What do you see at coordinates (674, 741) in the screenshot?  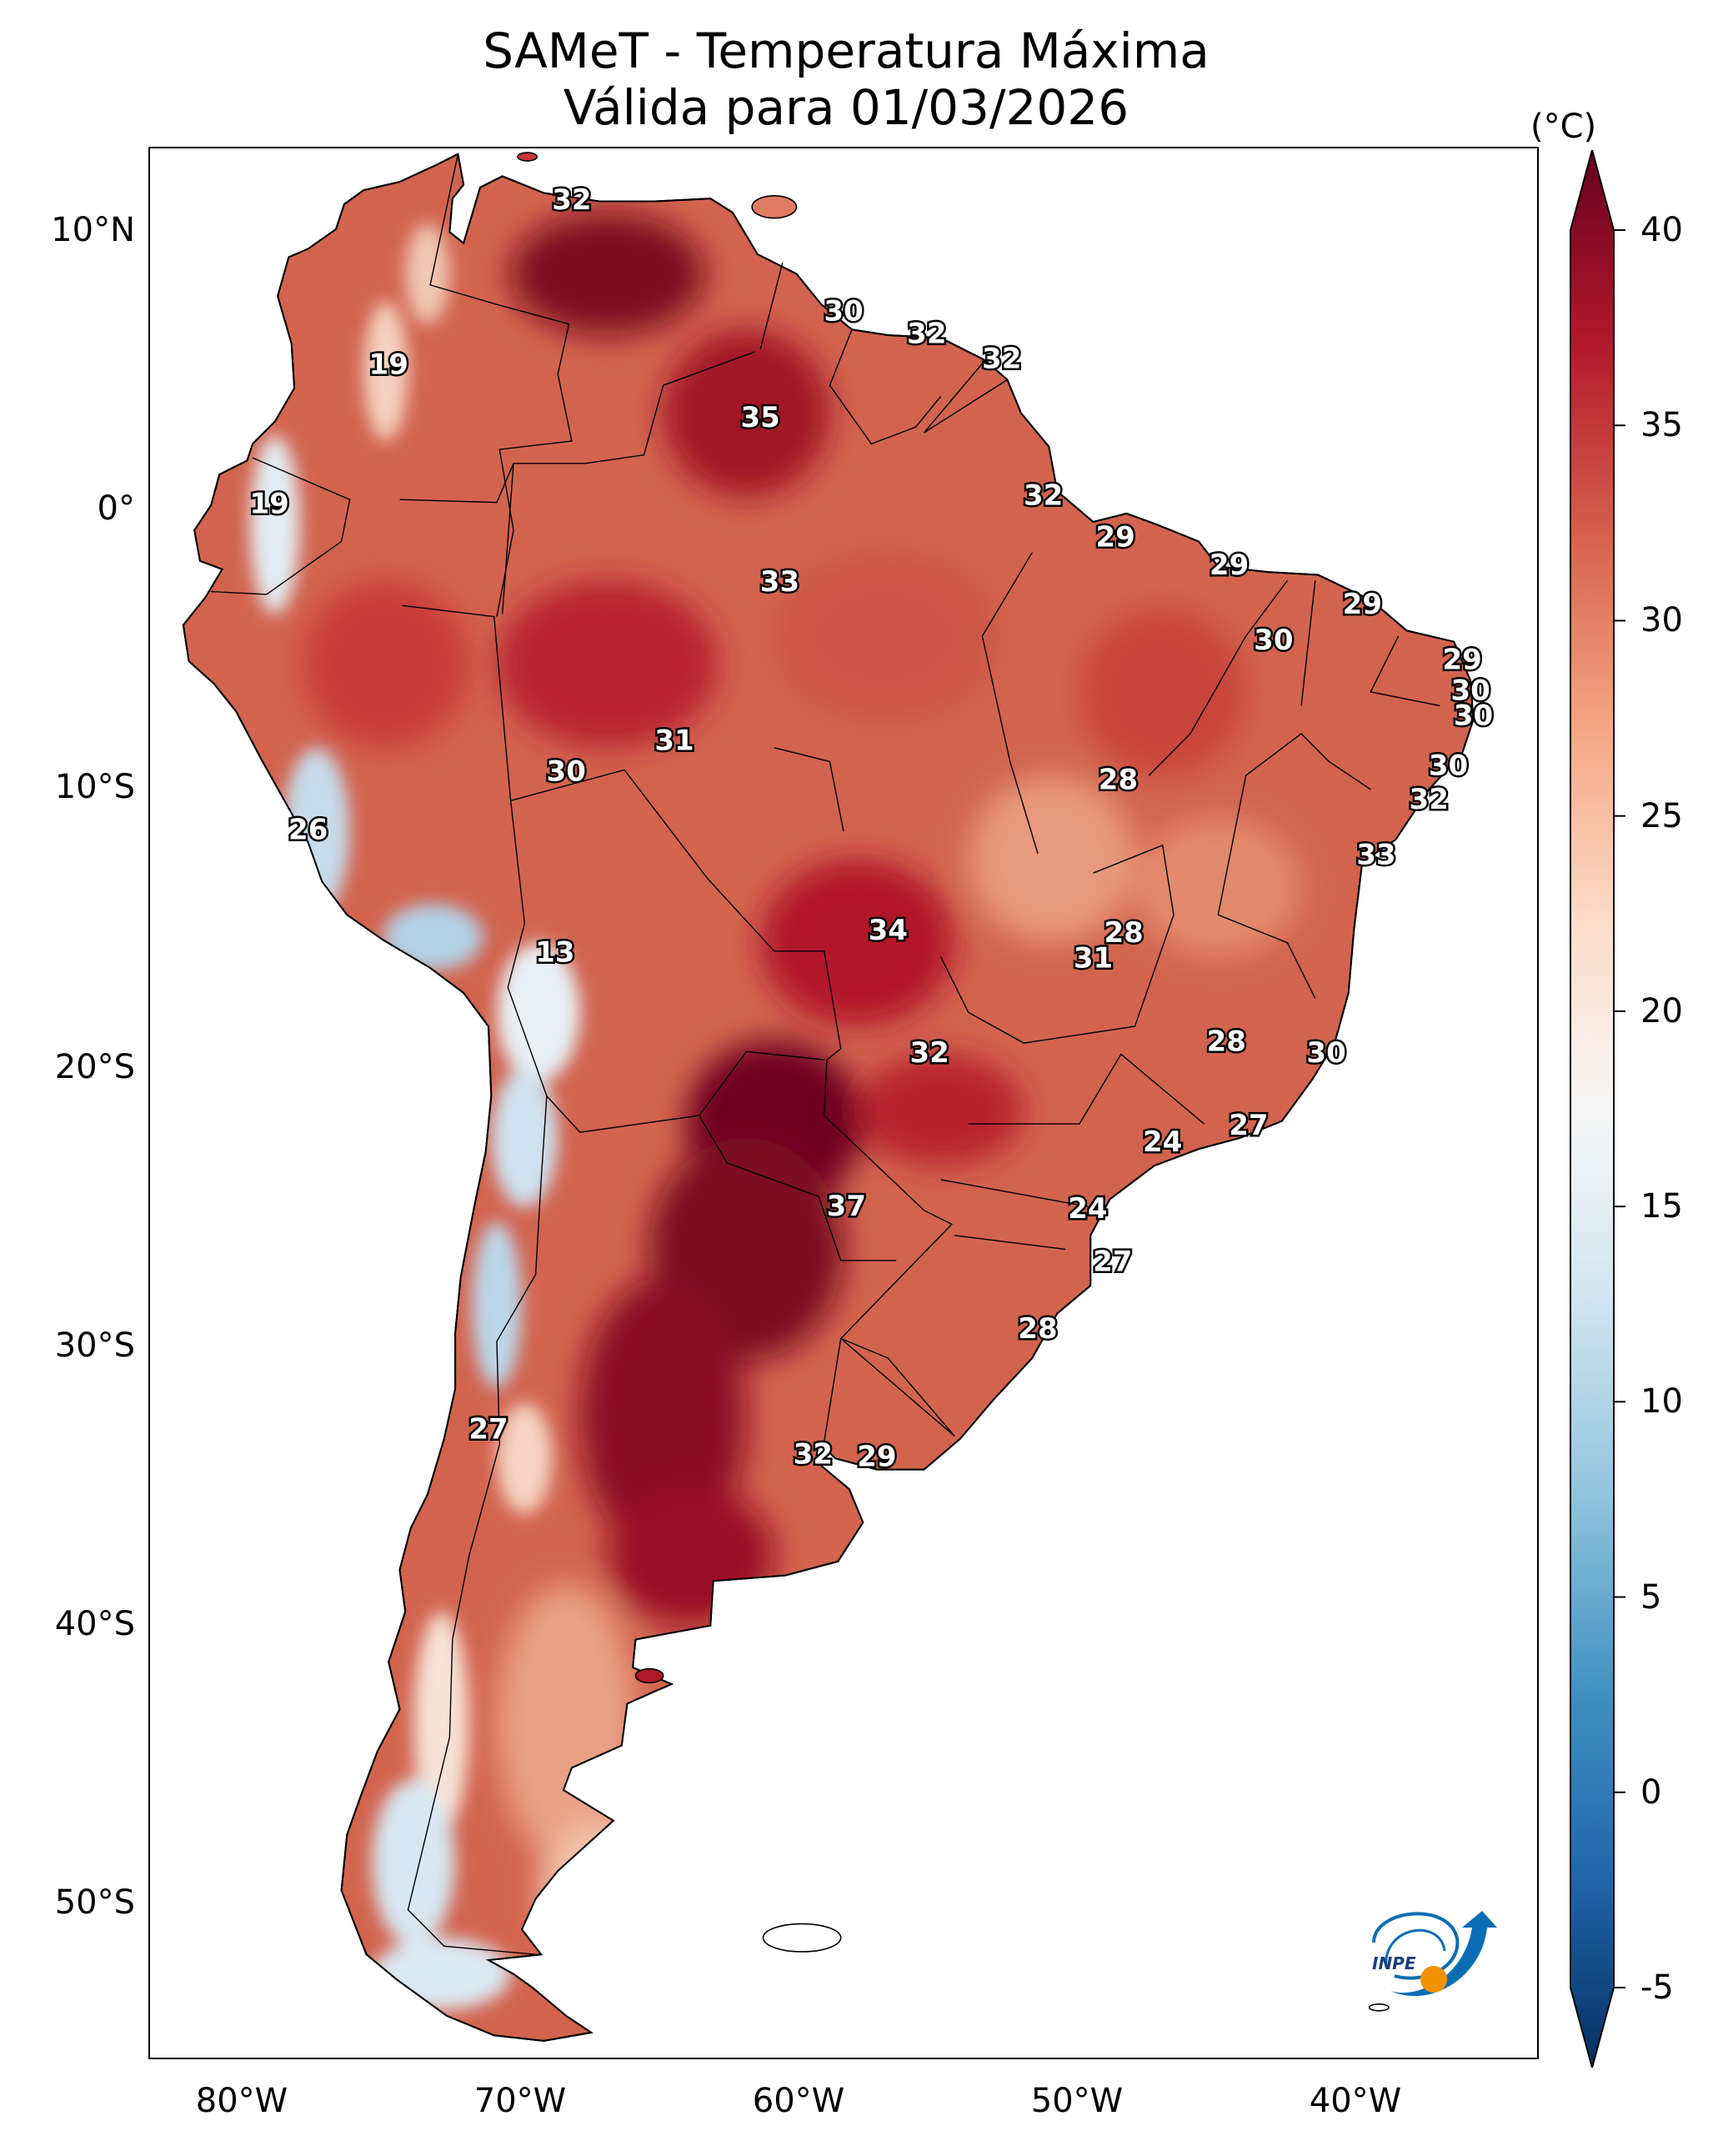 I see `temperature-label-16: 31` at bounding box center [674, 741].